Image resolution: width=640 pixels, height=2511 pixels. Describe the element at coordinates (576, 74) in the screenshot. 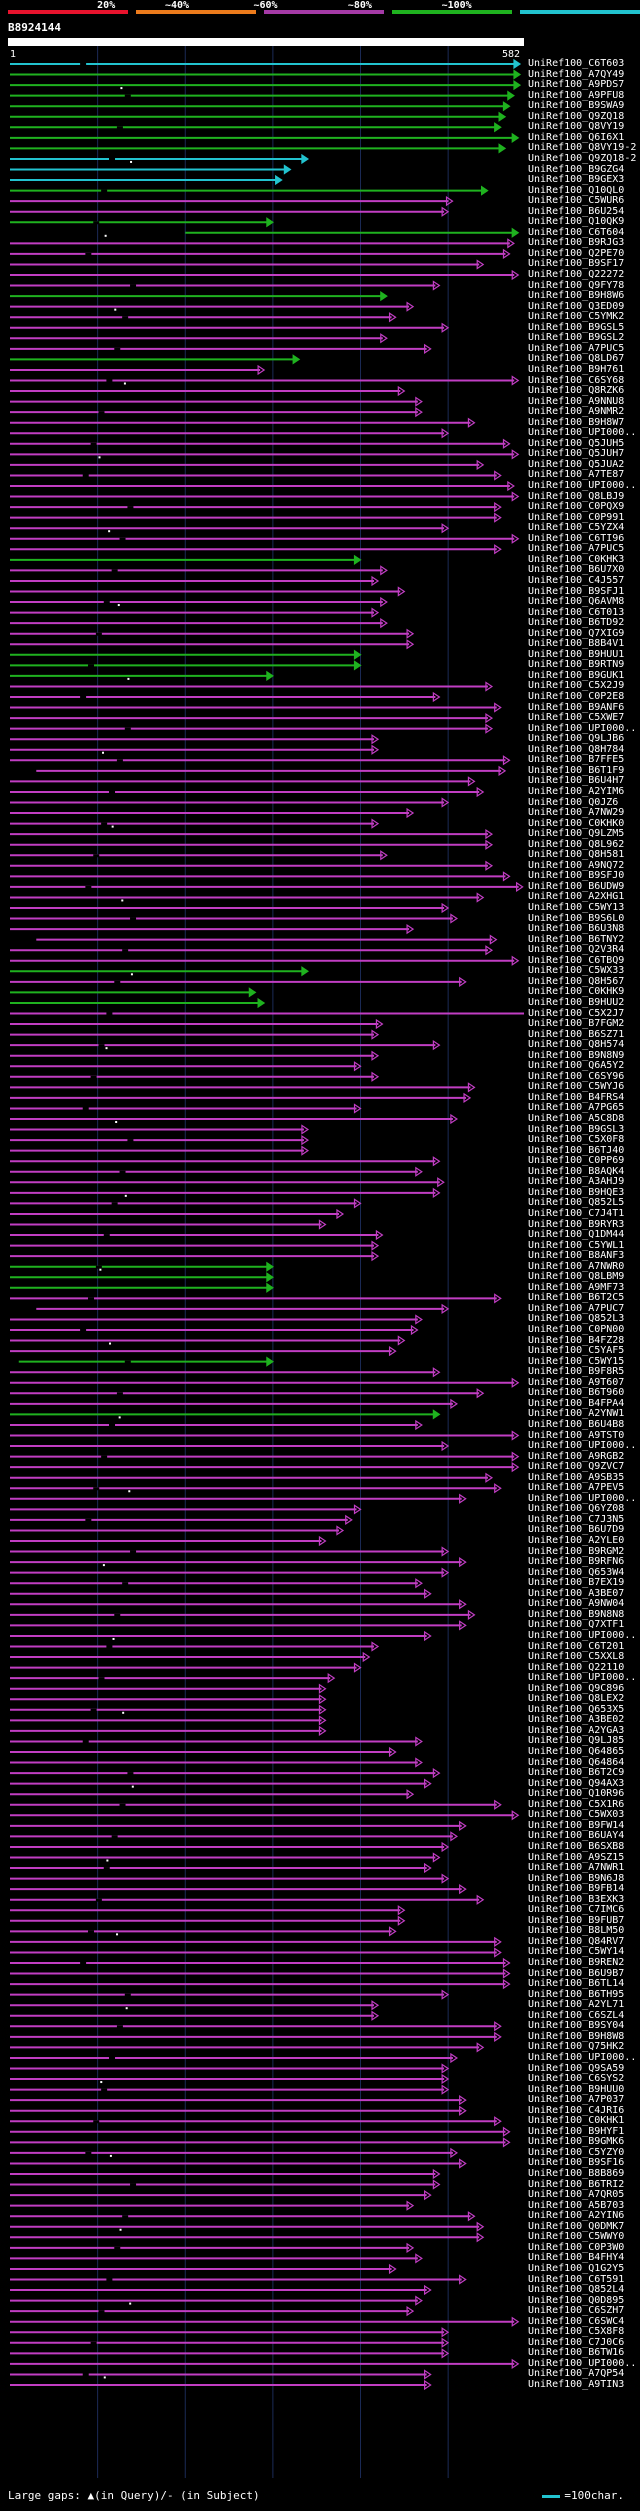

I see `hit-name: UniRef100_A7QY49` at that location.